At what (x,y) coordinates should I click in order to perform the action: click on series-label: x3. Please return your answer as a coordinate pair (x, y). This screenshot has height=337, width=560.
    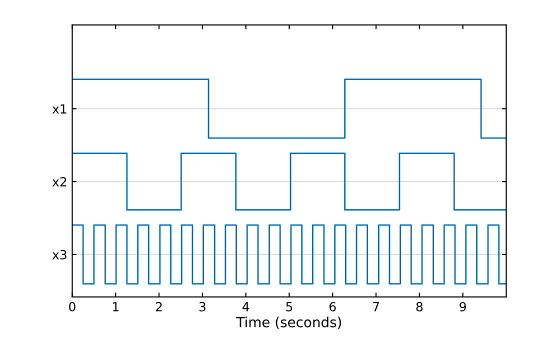
    Looking at the image, I should click on (59, 255).